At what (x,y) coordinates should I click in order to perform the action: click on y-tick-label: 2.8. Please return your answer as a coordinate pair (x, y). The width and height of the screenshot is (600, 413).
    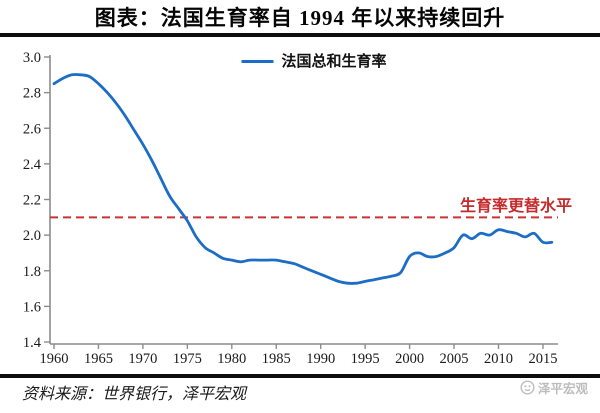
    Looking at the image, I should click on (32, 94).